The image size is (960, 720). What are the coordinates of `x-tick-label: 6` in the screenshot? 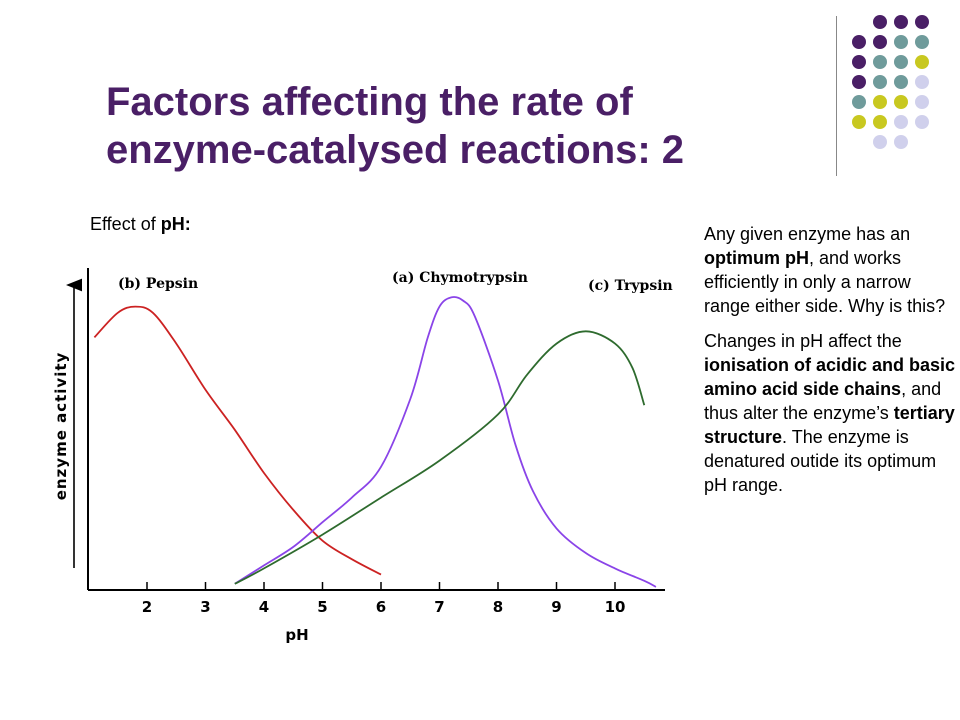 It's located at (381, 607).